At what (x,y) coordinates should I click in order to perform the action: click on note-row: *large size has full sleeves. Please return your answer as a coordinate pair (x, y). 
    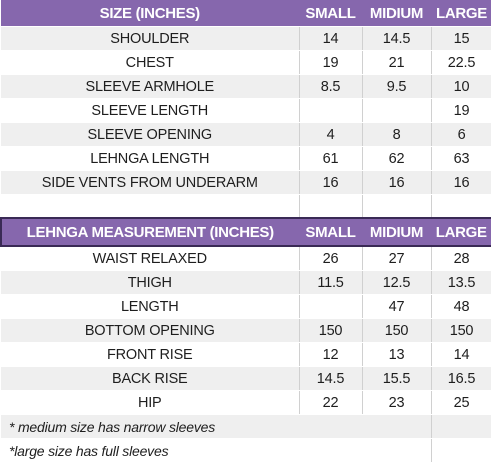
    Looking at the image, I should click on (246, 450).